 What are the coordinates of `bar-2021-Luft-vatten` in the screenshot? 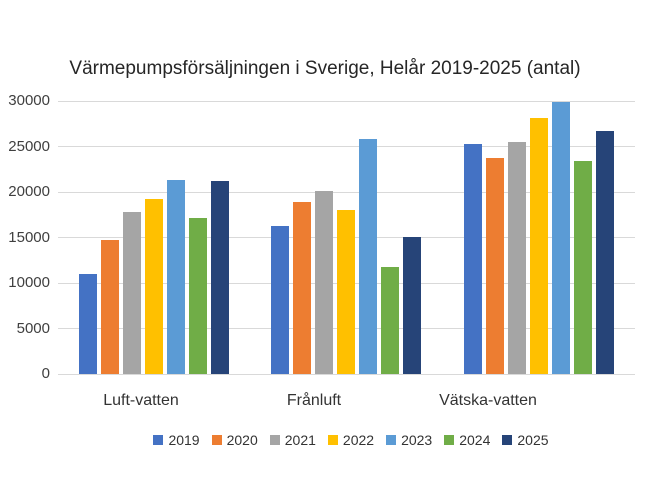 It's located at (132, 293).